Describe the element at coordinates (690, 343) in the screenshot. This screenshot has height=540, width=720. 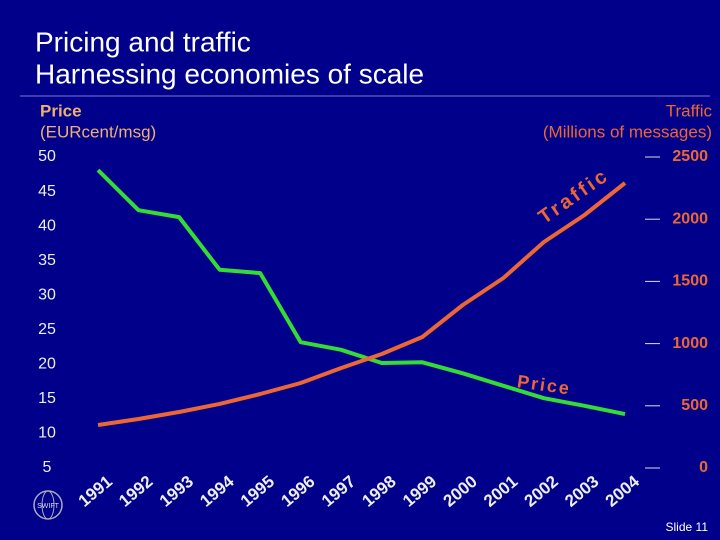
I see `y2-tick-label: 1000` at that location.